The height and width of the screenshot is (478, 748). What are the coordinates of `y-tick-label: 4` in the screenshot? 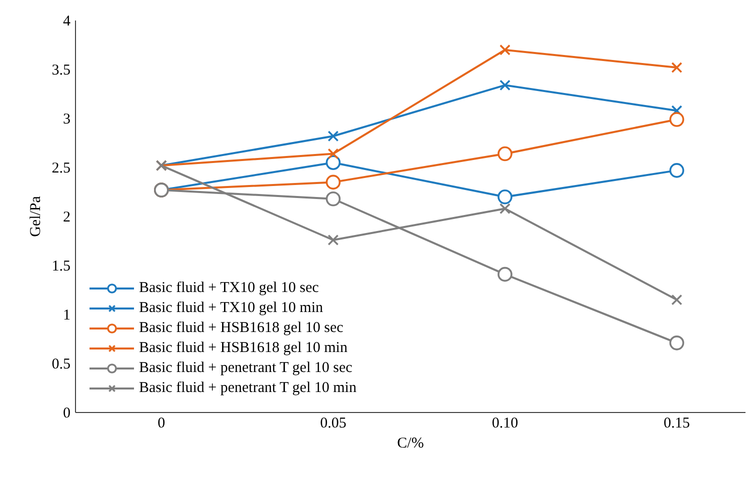 It's located at (67, 22).